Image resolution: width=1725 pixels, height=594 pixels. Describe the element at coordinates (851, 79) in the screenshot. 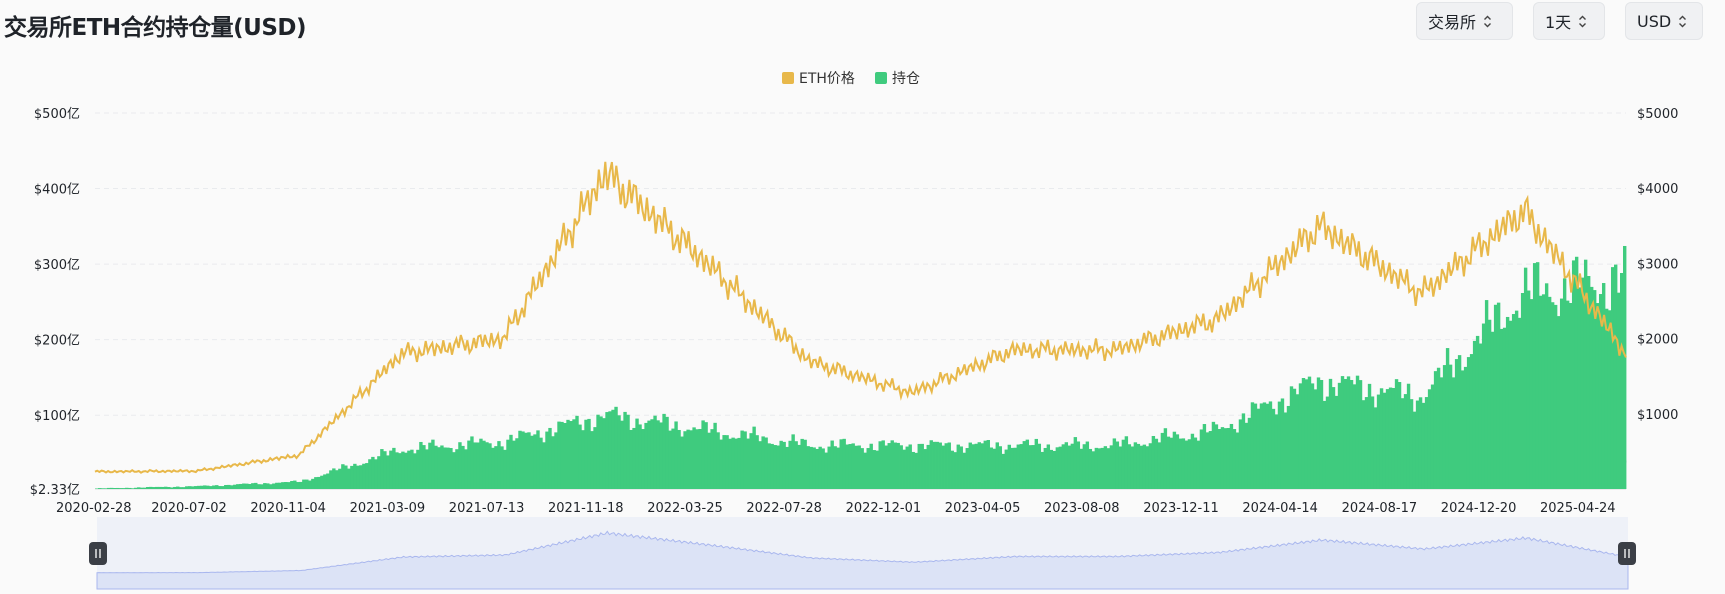

I see `chart-legend: ETH价格 持仓` at that location.